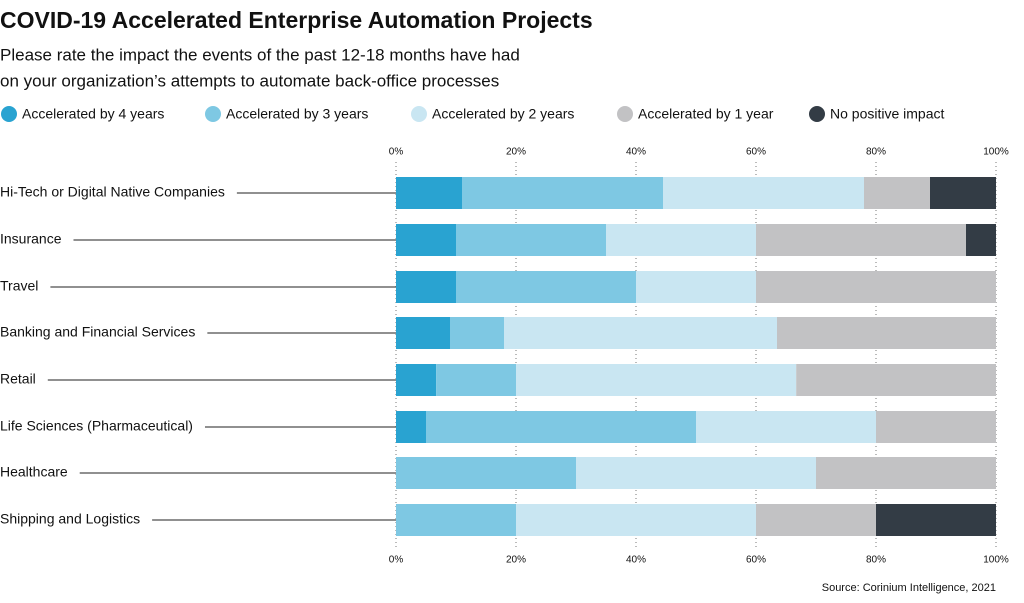  What do you see at coordinates (706, 114) in the screenshot?
I see `legend-label: Accelerated by 1 year` at bounding box center [706, 114].